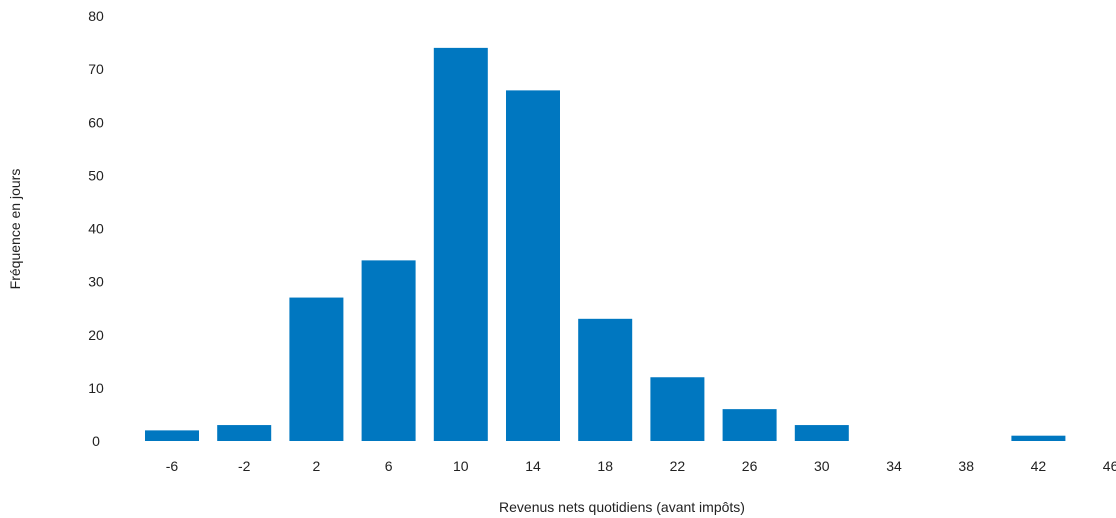 The width and height of the screenshot is (1116, 518). What do you see at coordinates (15, 229) in the screenshot?
I see `y-axis-title: Fréquence en jours` at bounding box center [15, 229].